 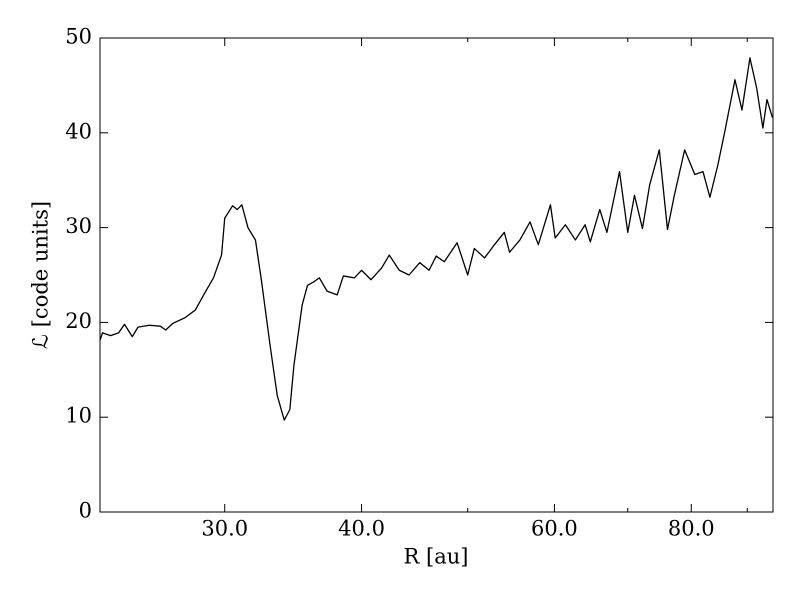 I want to click on x-tick-label: 80.0, so click(x=691, y=529).